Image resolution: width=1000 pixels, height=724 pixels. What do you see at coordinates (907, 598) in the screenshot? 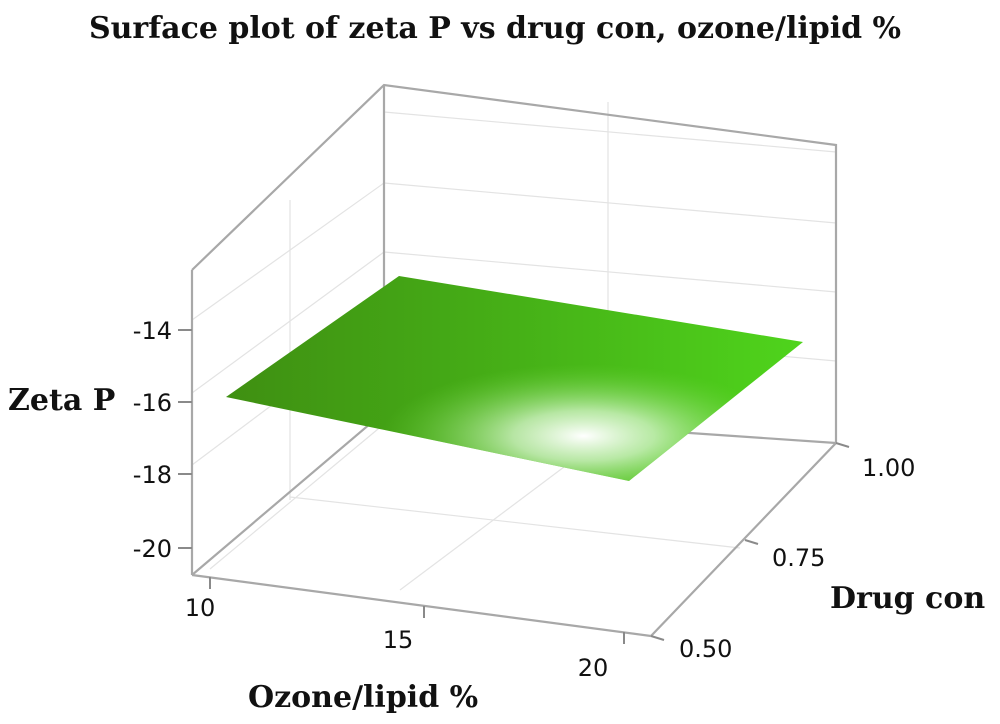
I see `y-axis-title: Drug con` at bounding box center [907, 598].